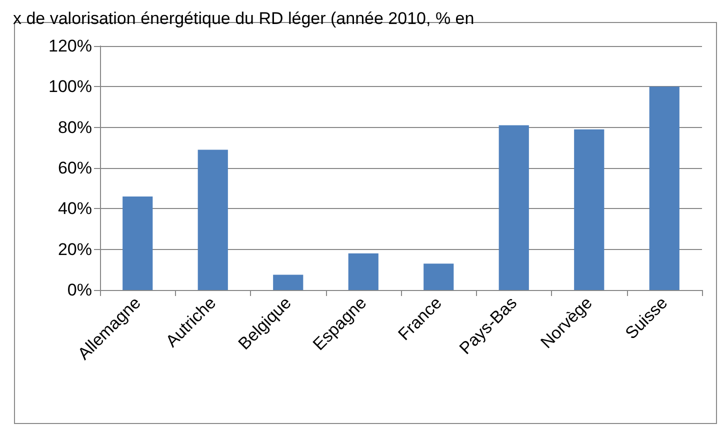 The width and height of the screenshot is (725, 432). What do you see at coordinates (75, 208) in the screenshot?
I see `y-tick-label: 40%` at bounding box center [75, 208].